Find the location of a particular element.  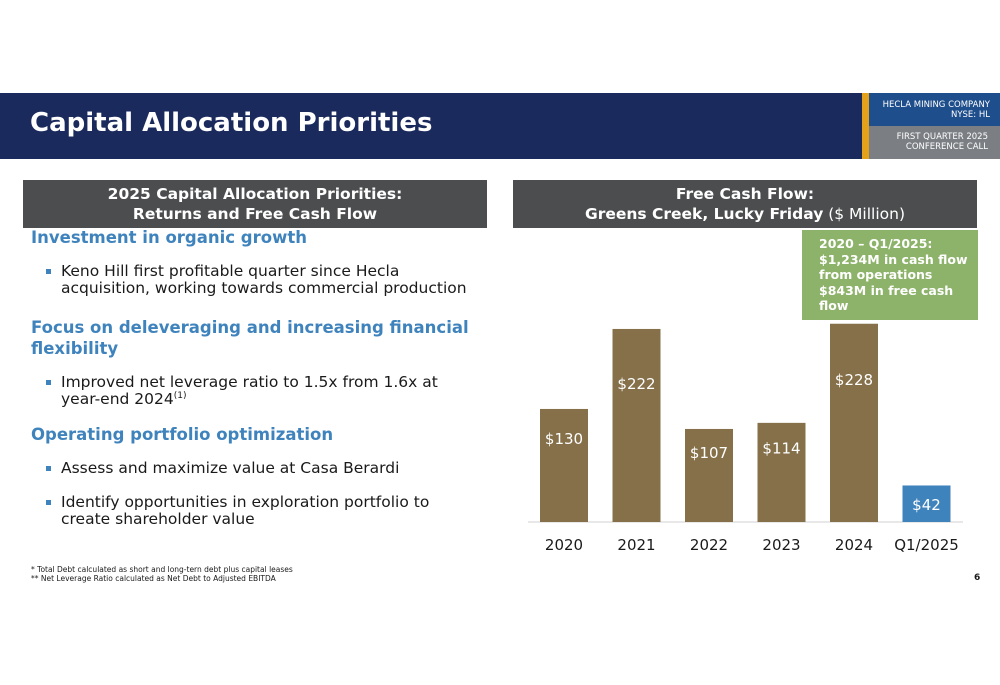

x-tick-label: 2022 is located at coordinates (709, 545).